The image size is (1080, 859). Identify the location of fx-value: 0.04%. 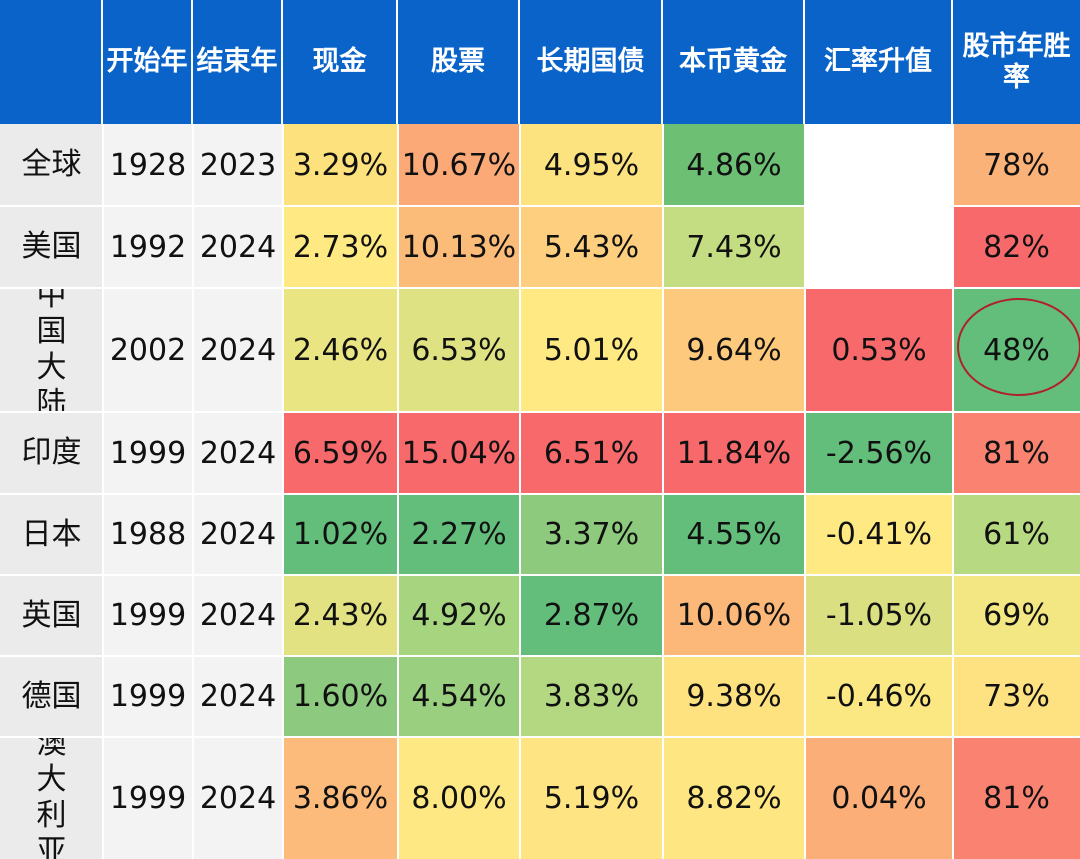
(879, 798).